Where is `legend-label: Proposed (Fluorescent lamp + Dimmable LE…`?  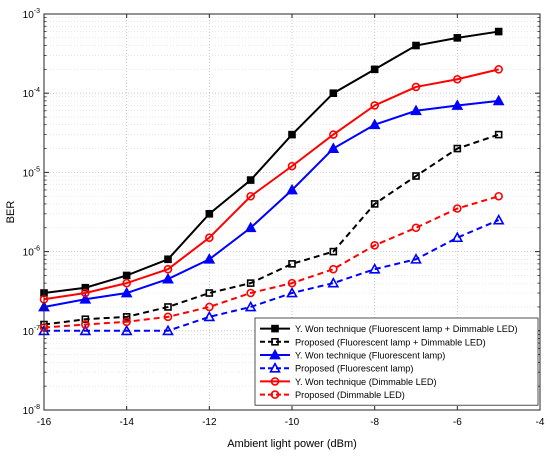 legend-label: Proposed (Fluorescent lamp + Dimmable LE… is located at coordinates (390, 342).